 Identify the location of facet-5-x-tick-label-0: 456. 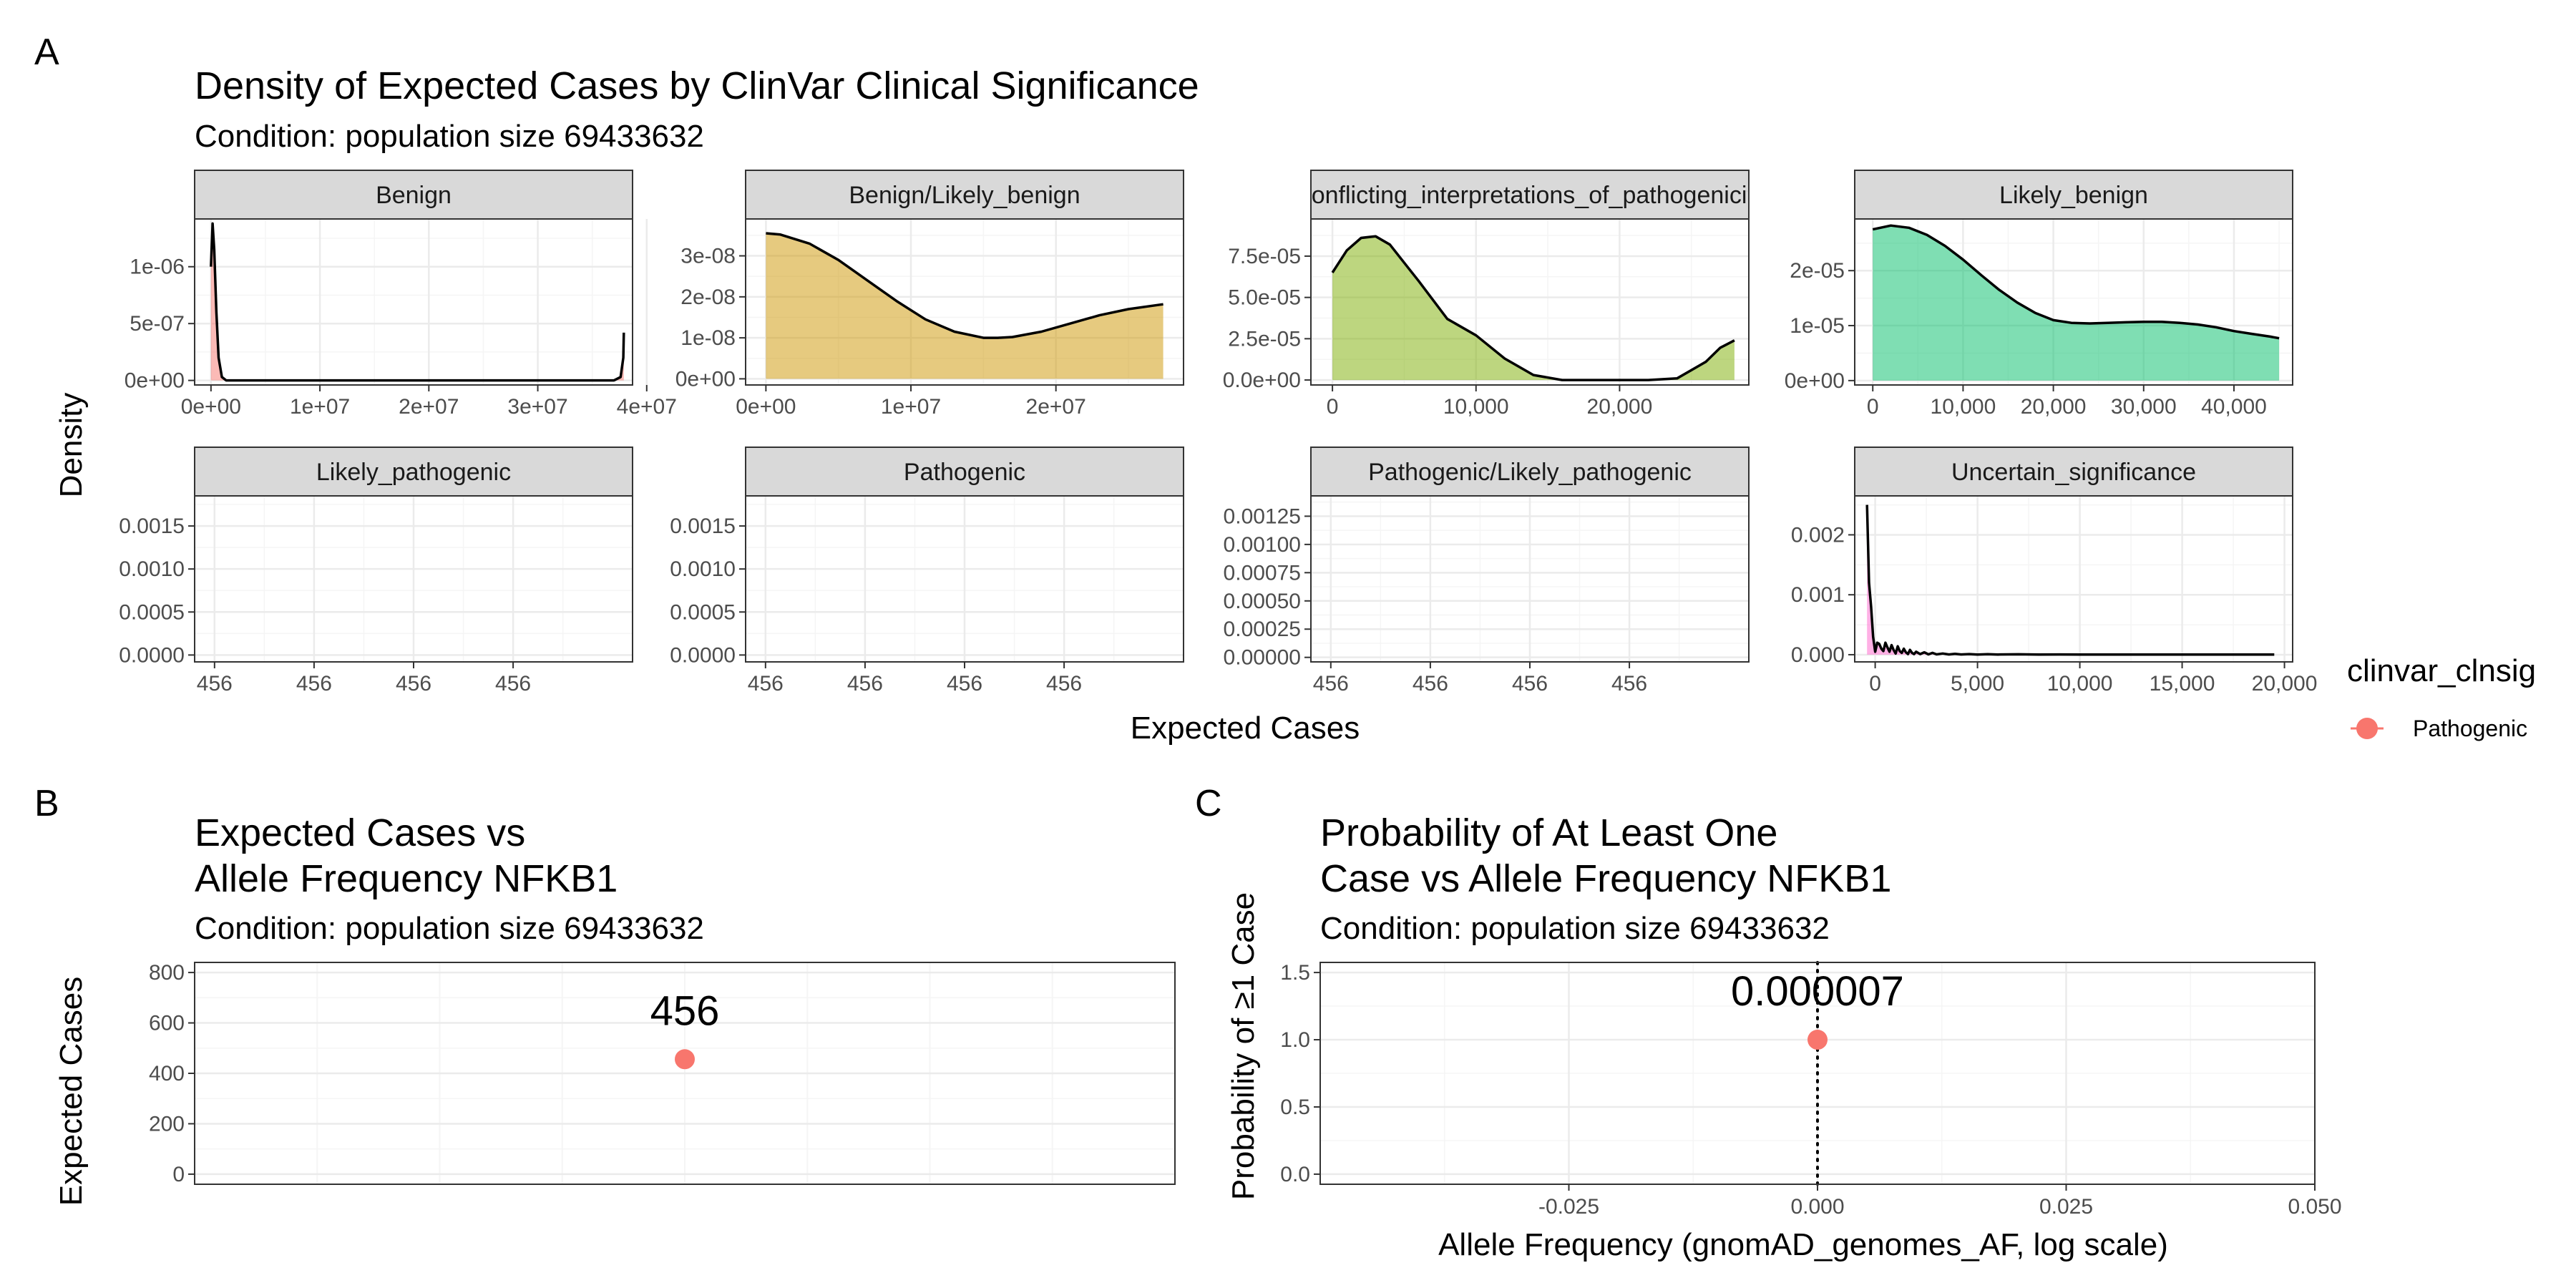
(215, 684).